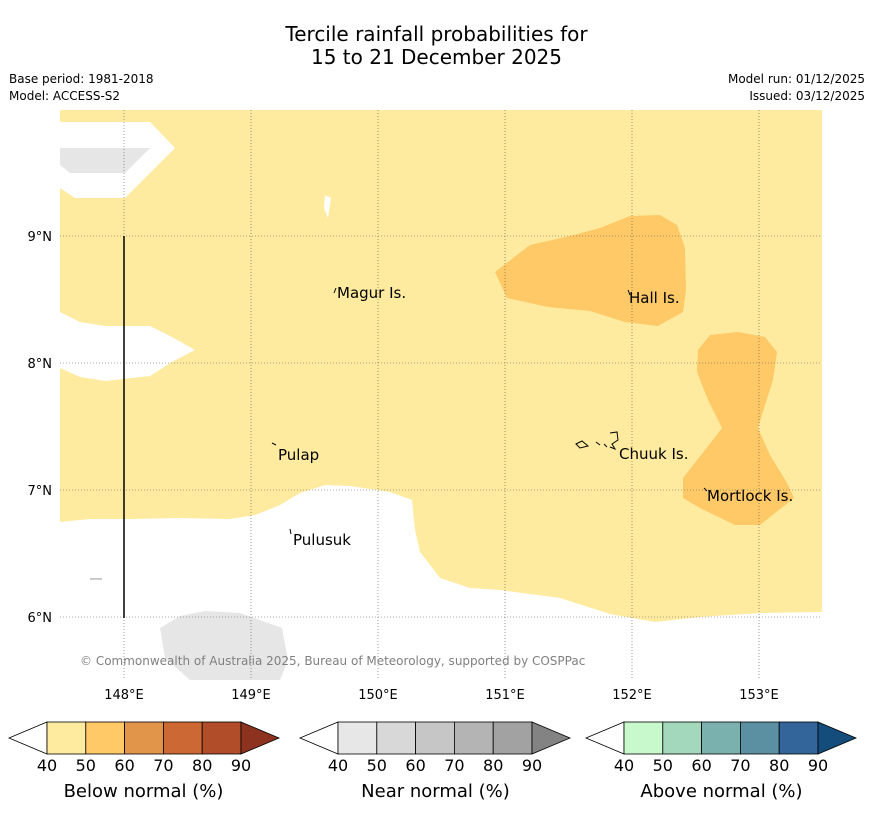 The width and height of the screenshot is (873, 816). What do you see at coordinates (378, 695) in the screenshot?
I see `lon-label: 150°E` at bounding box center [378, 695].